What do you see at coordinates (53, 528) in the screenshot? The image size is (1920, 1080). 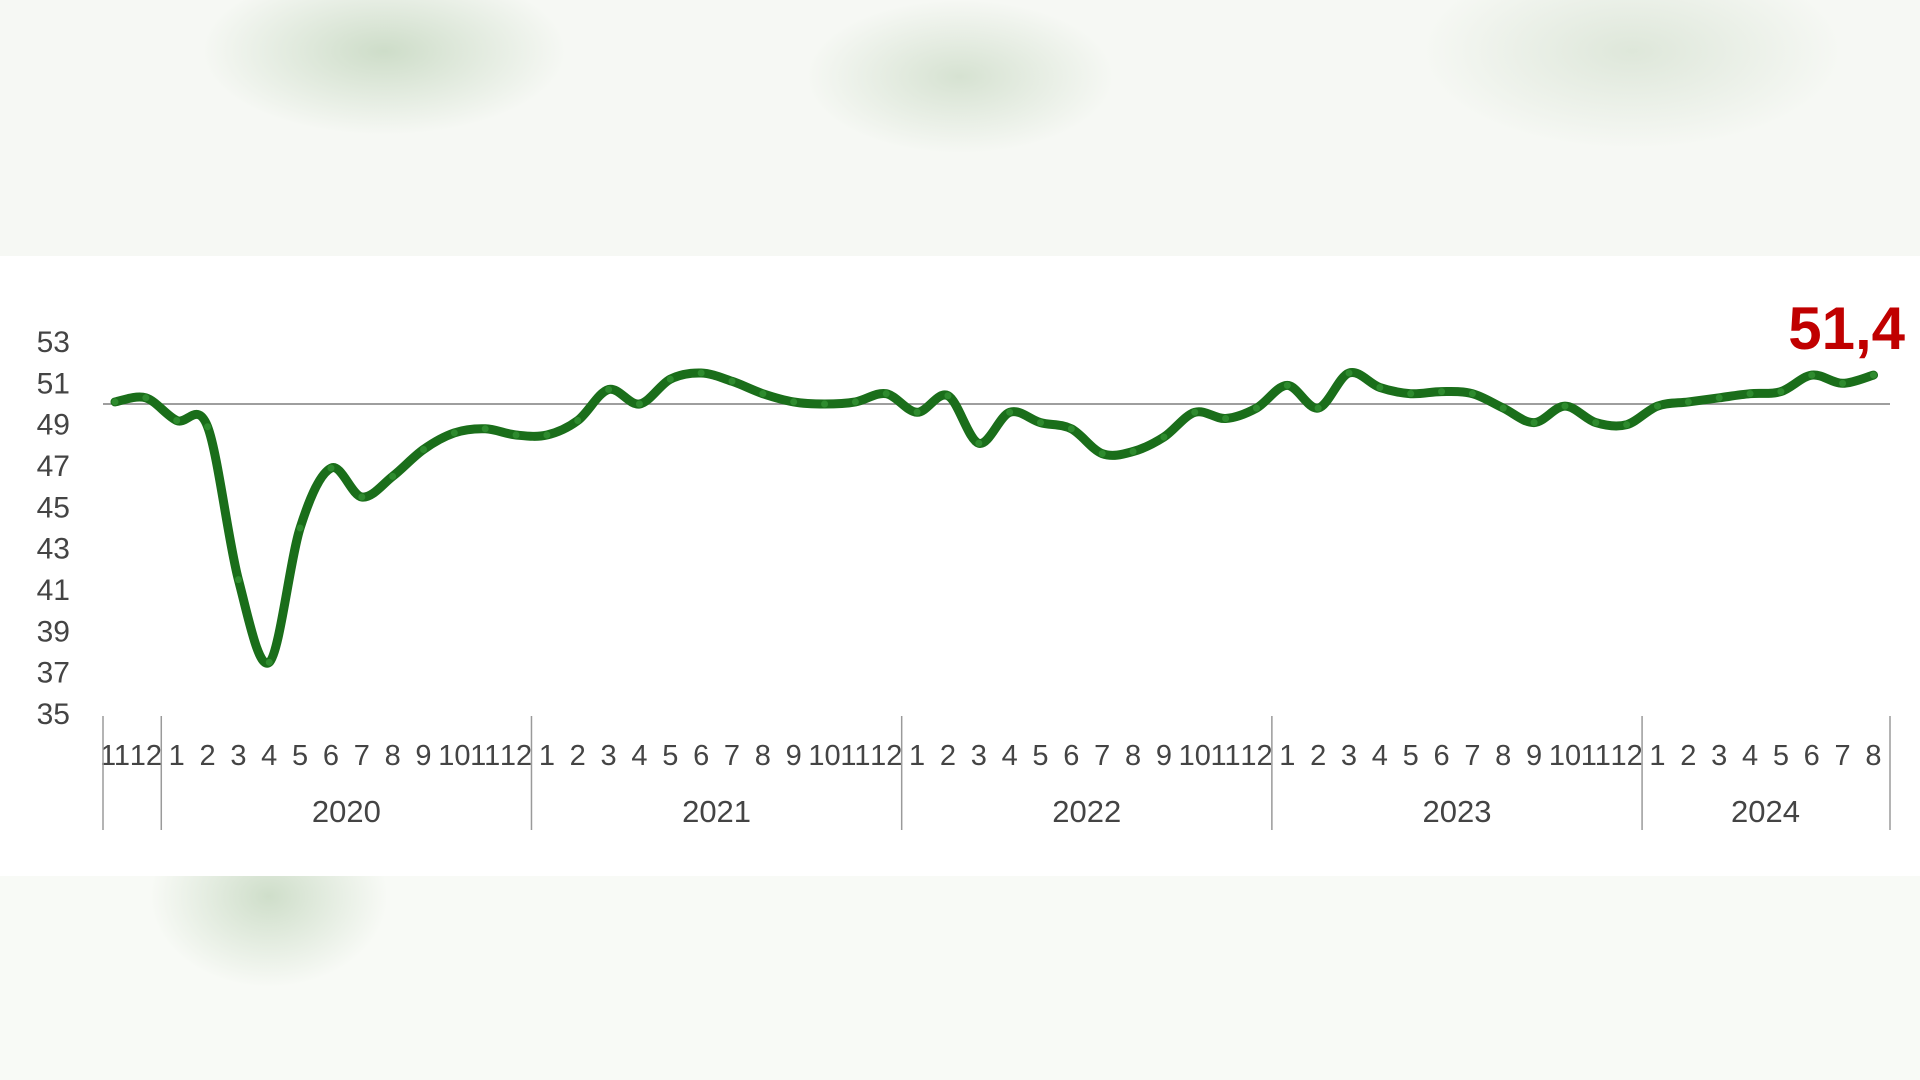 I see `y-axis: 53 51 49 47 45 43 41 39 37 35` at bounding box center [53, 528].